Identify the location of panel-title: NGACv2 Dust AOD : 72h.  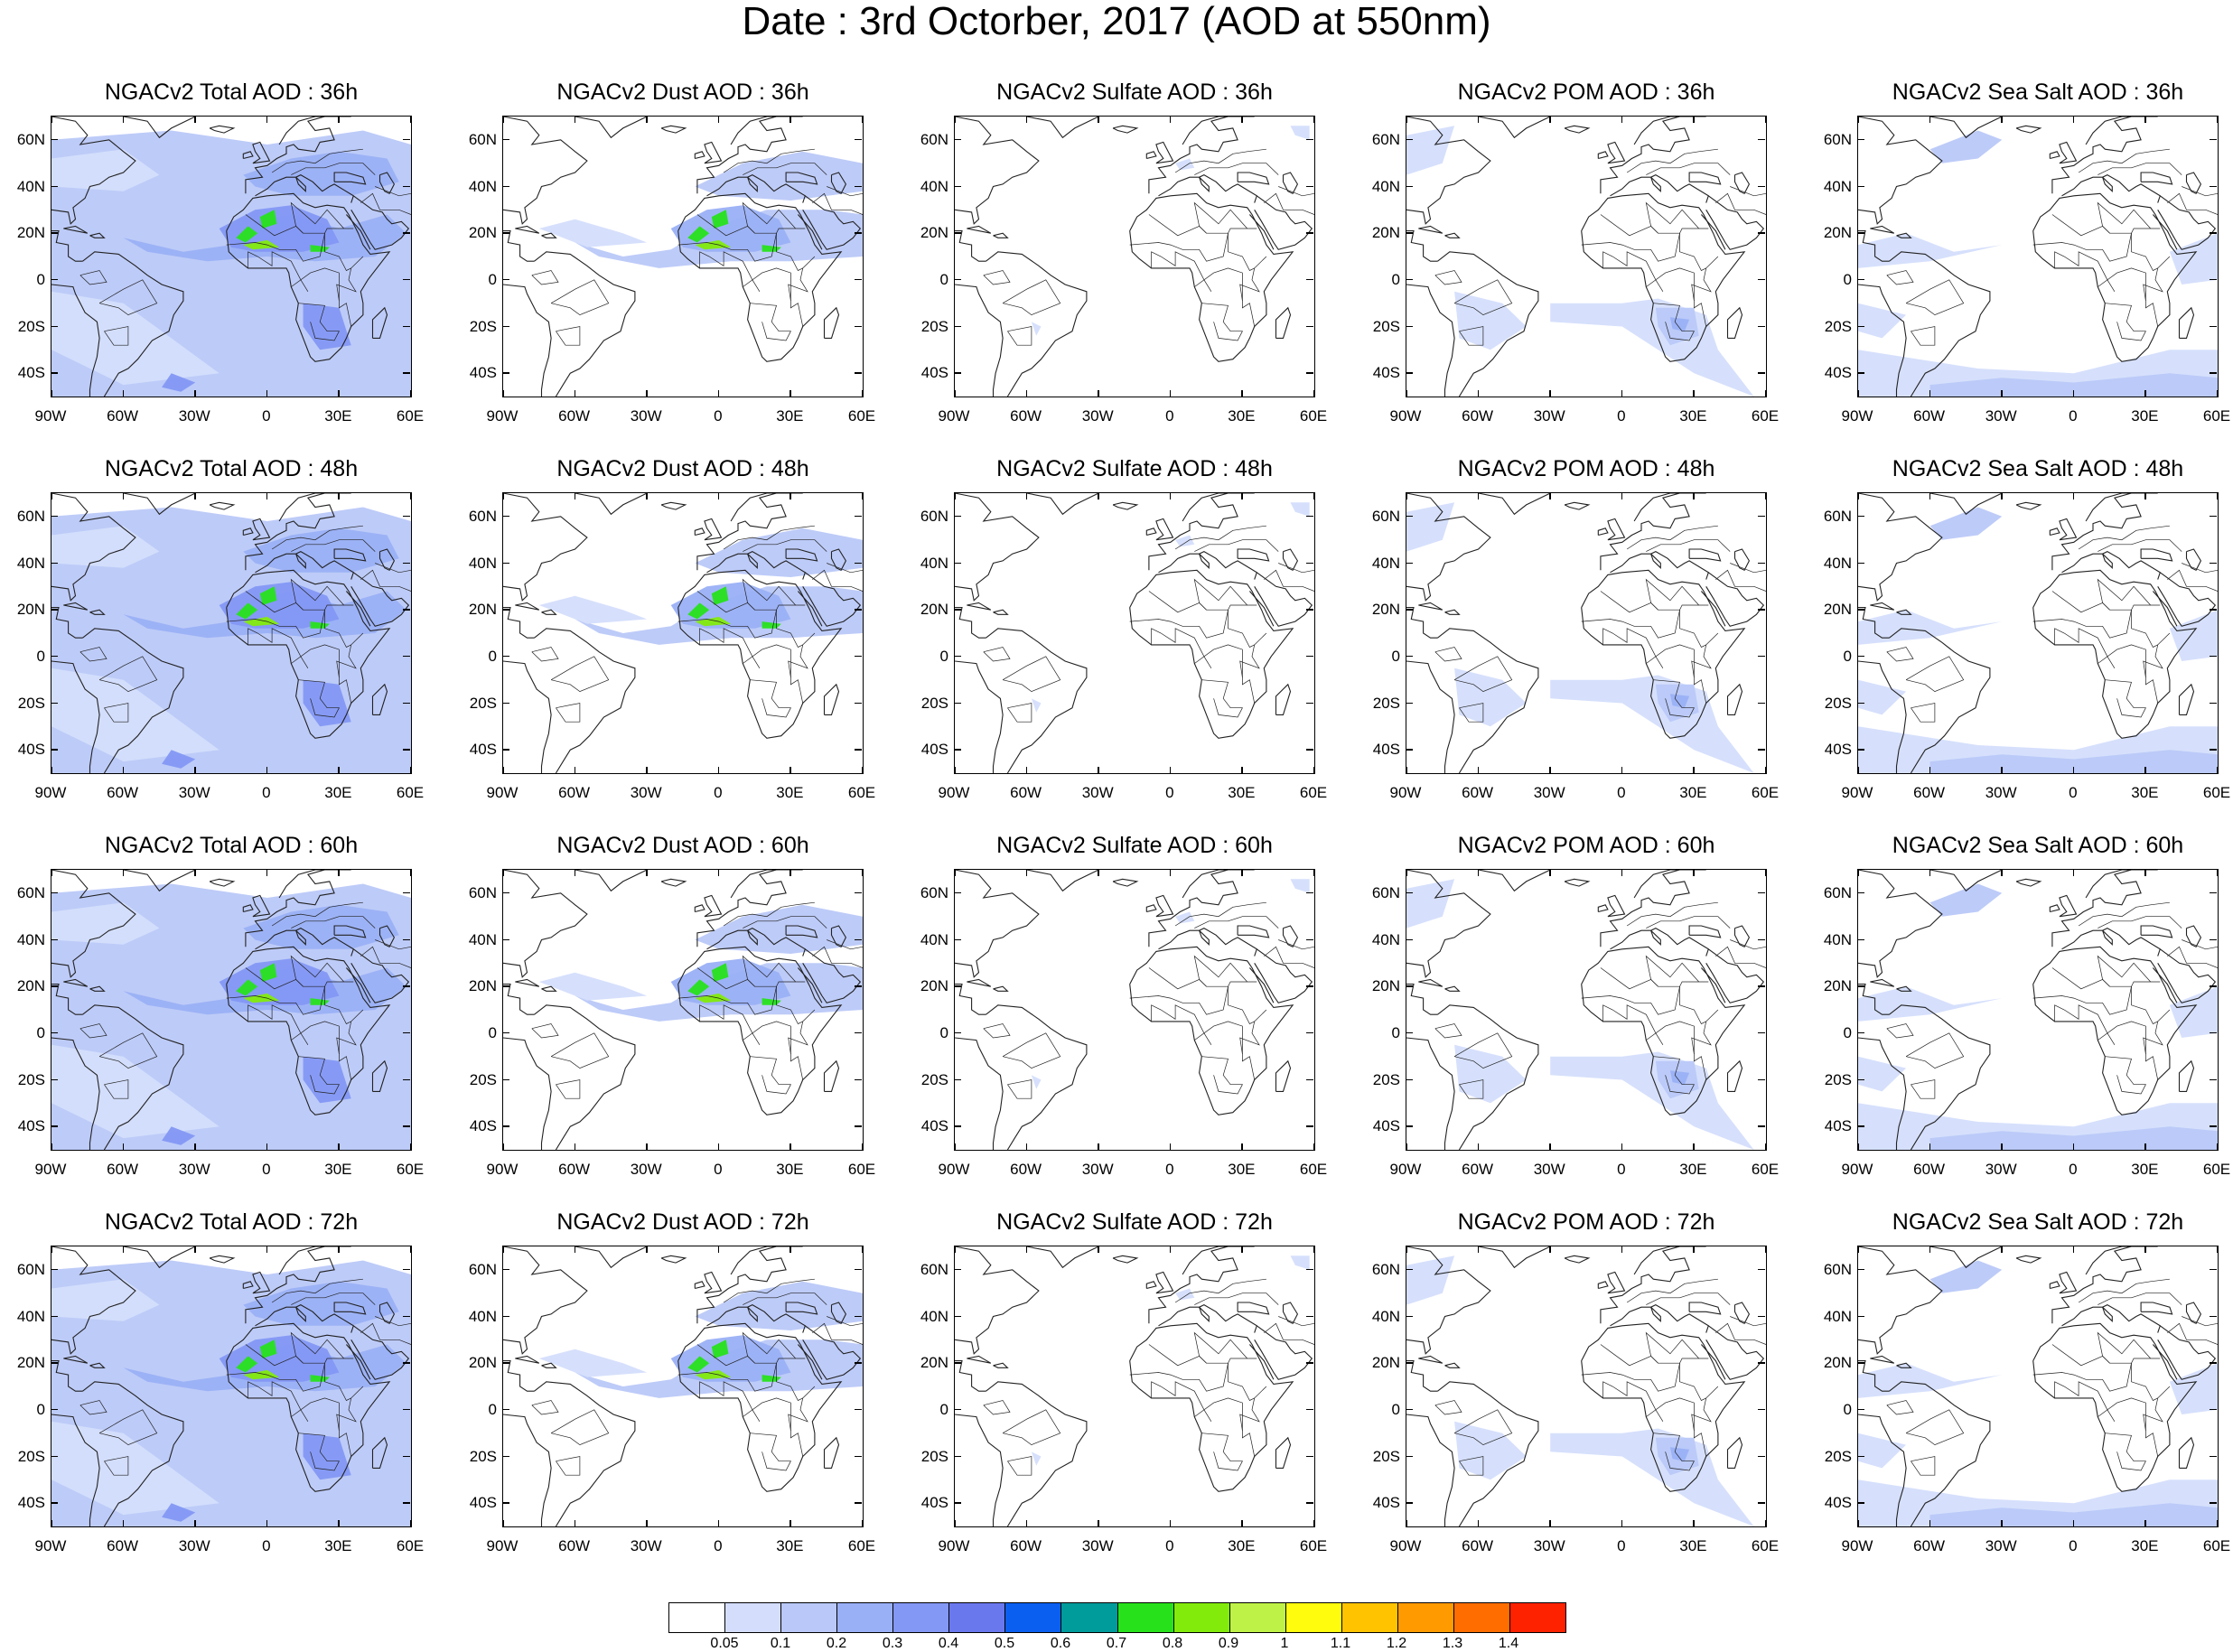
(682, 1222).